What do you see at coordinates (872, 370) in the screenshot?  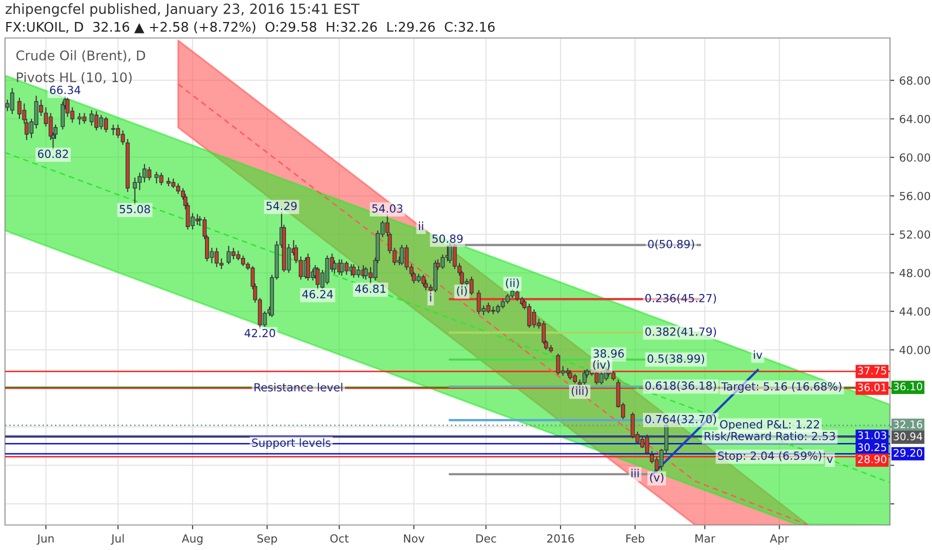 I see `ref-line-label: 37.75` at bounding box center [872, 370].